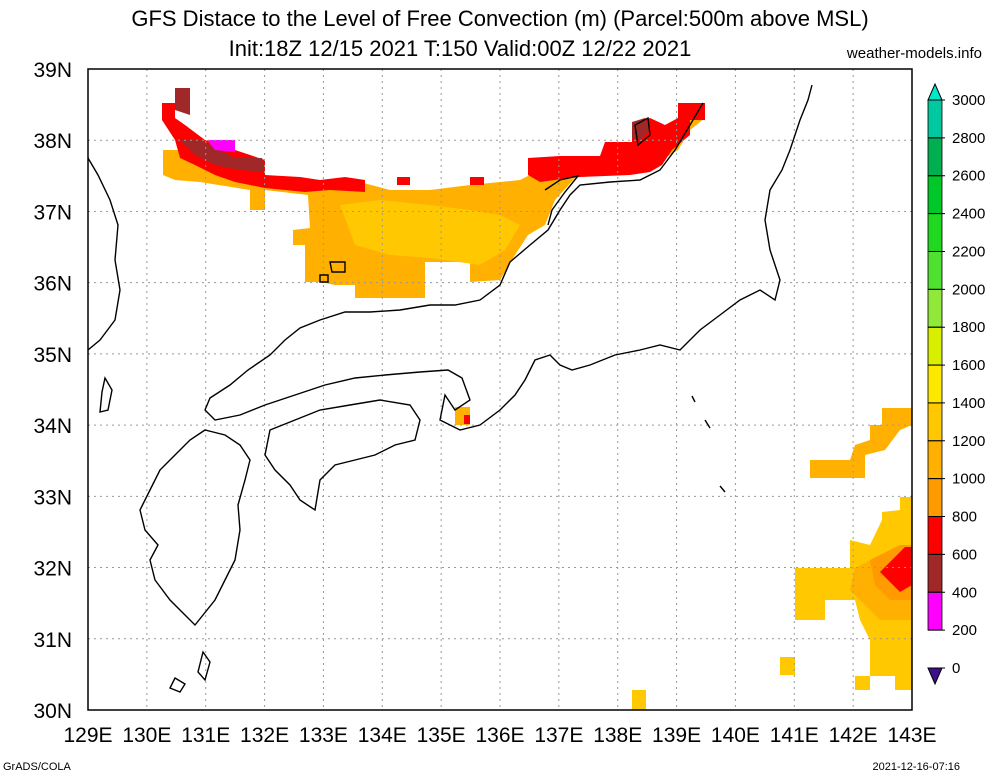 The image size is (1000, 779). I want to click on colorbar-label: 1400, so click(968, 403).